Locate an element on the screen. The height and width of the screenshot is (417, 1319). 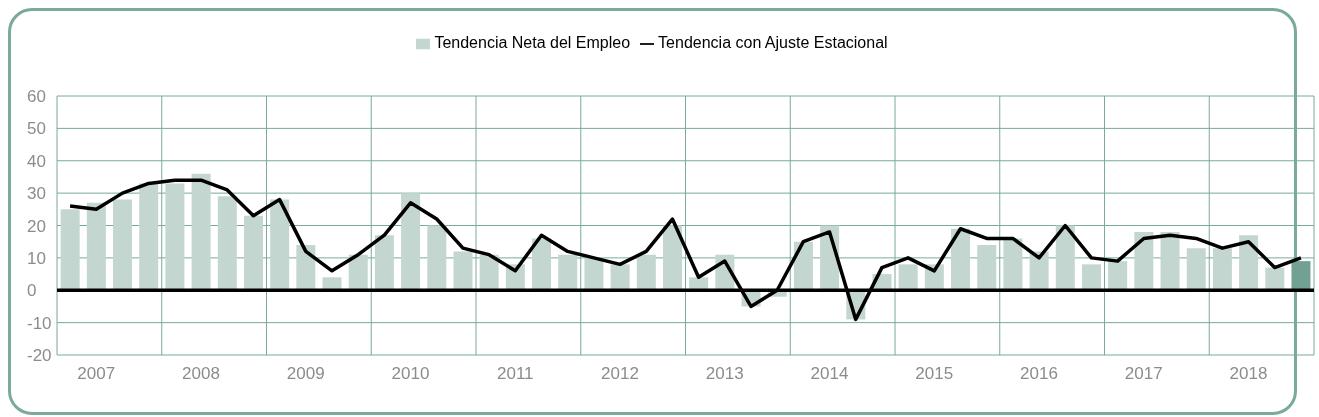
x-tick-label: 2016 is located at coordinates (1039, 373).